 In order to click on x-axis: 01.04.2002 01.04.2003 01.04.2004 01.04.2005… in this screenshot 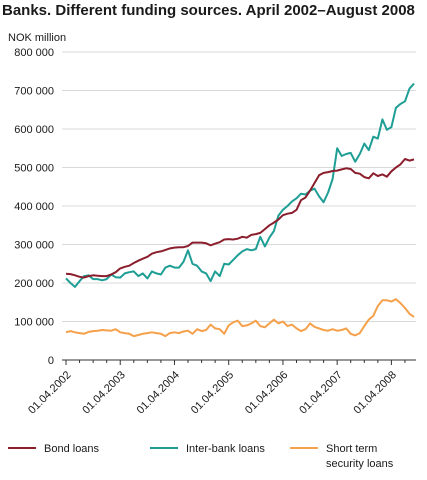, I will do `click(216, 388)`.